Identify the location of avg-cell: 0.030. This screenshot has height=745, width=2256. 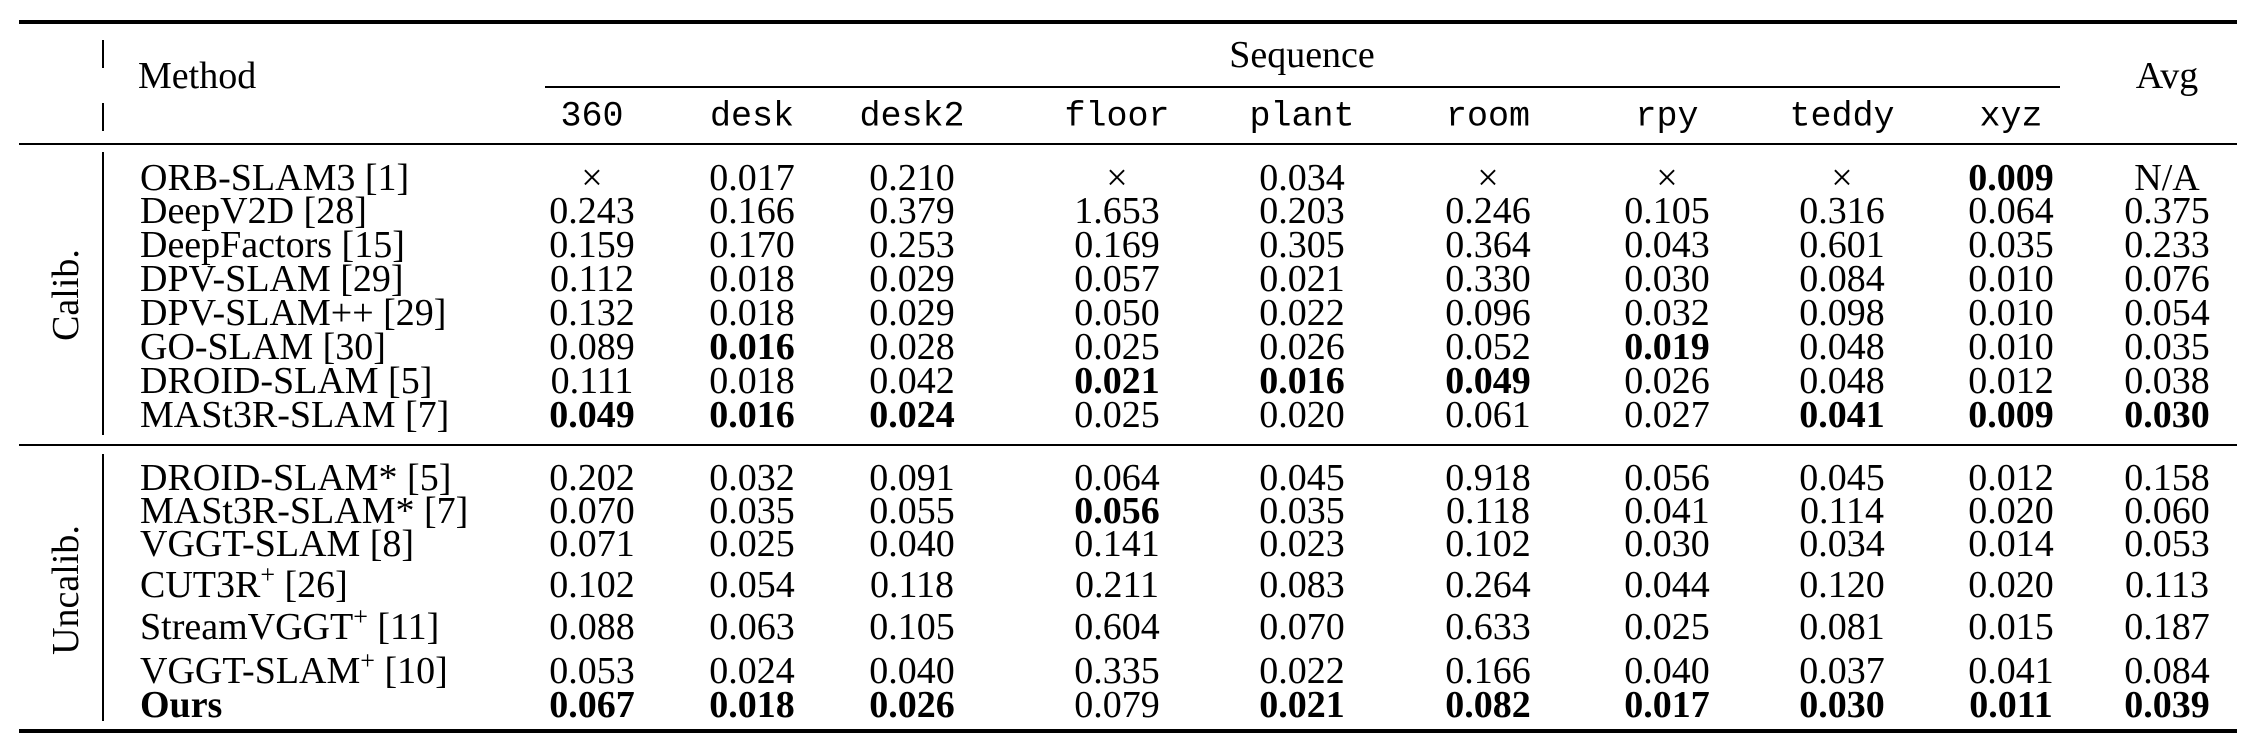
(2167, 415).